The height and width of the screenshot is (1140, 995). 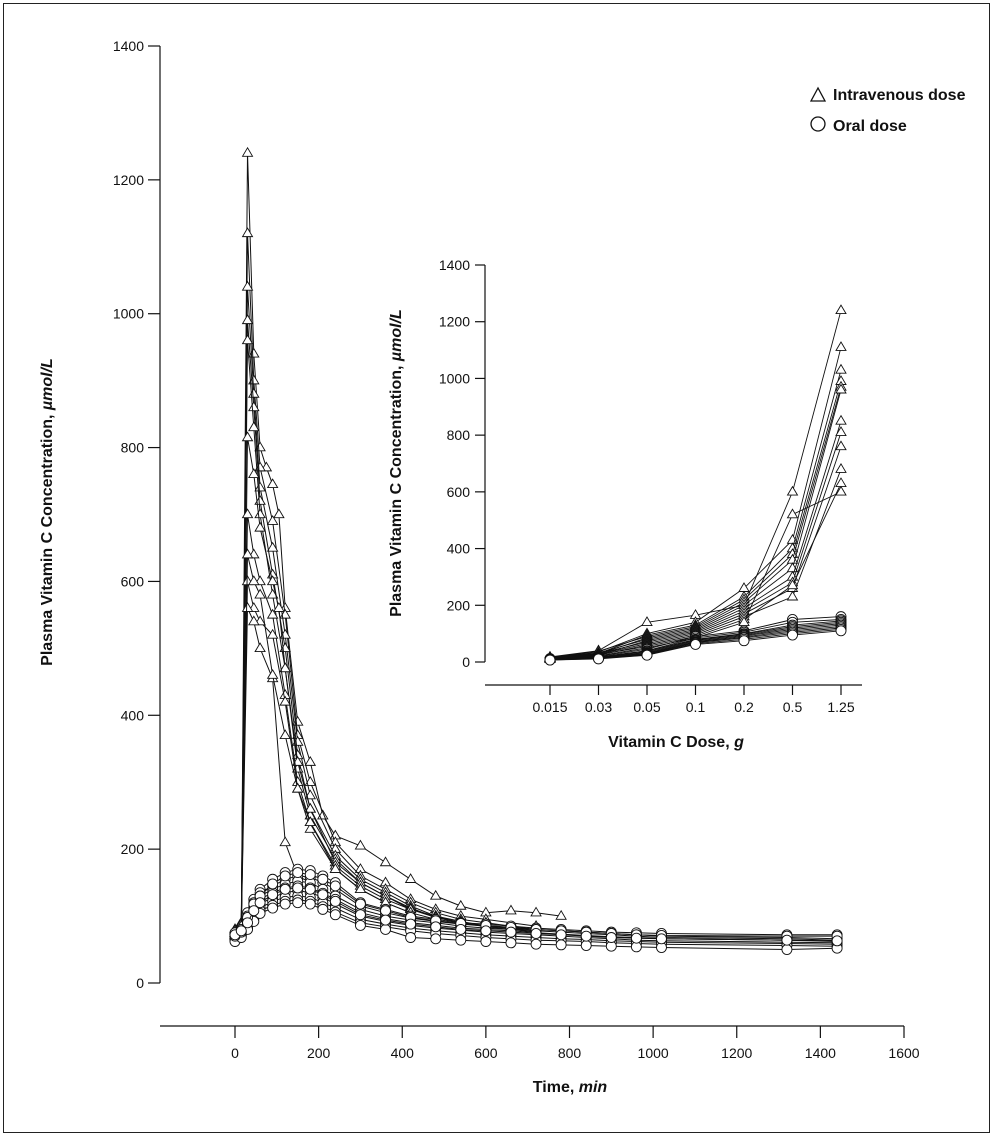 I want to click on inset-y-tick-label: 1200, so click(x=454, y=322).